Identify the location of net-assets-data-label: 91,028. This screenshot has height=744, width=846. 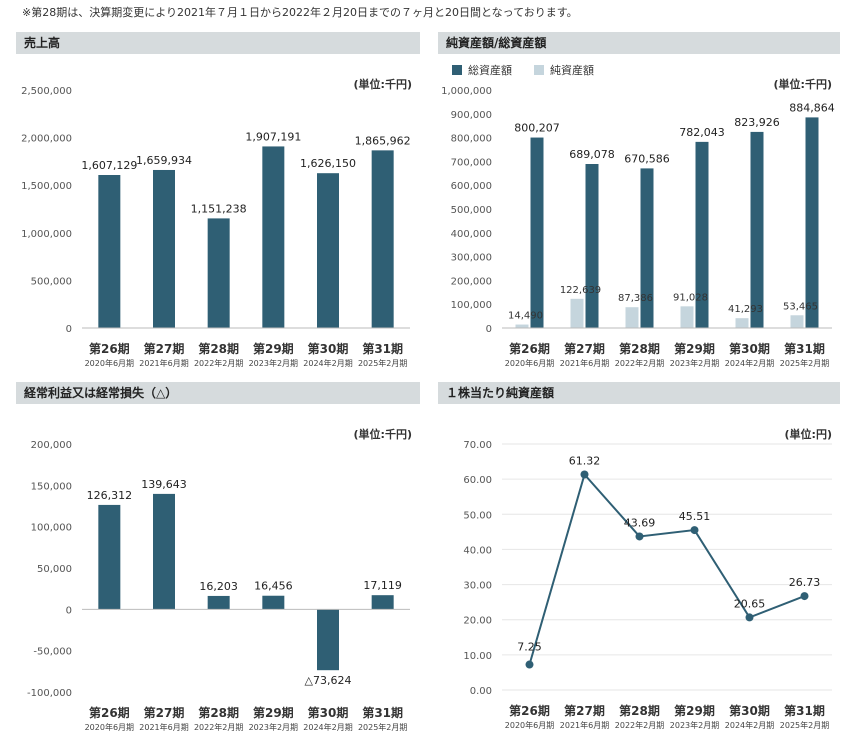
(690, 297).